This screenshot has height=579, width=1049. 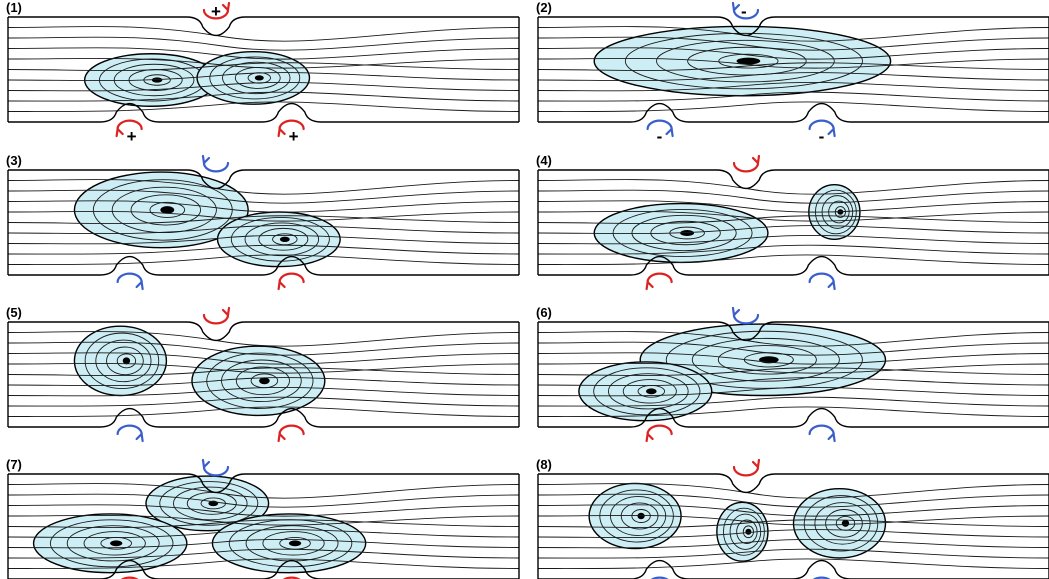 I want to click on recirculation-zone, so click(x=645, y=391).